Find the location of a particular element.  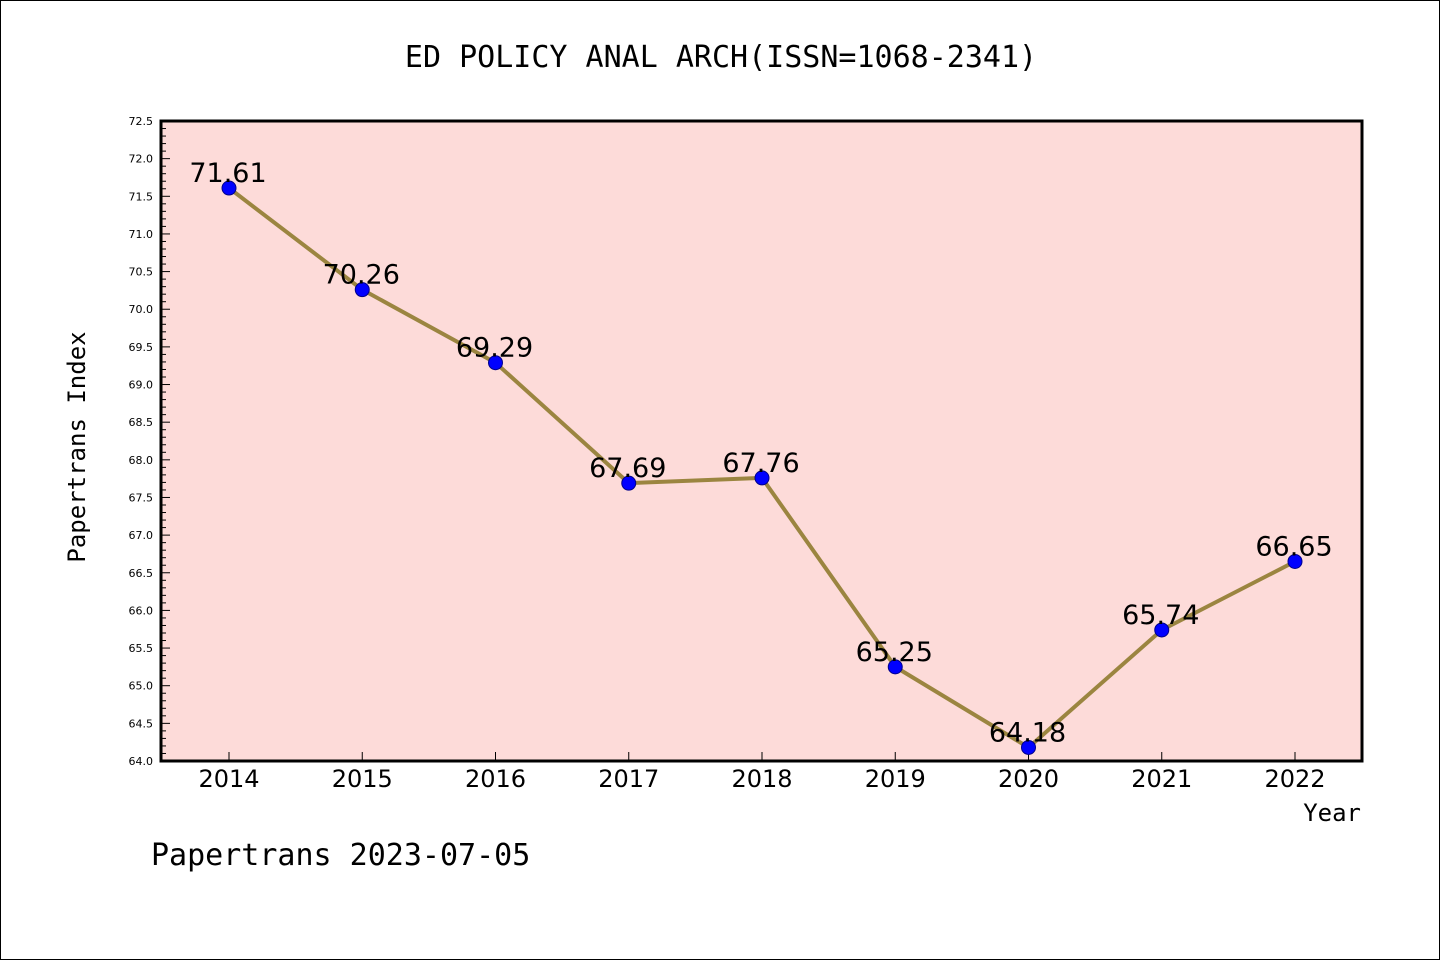

y-tick-label: 65.0 is located at coordinates (141, 686).